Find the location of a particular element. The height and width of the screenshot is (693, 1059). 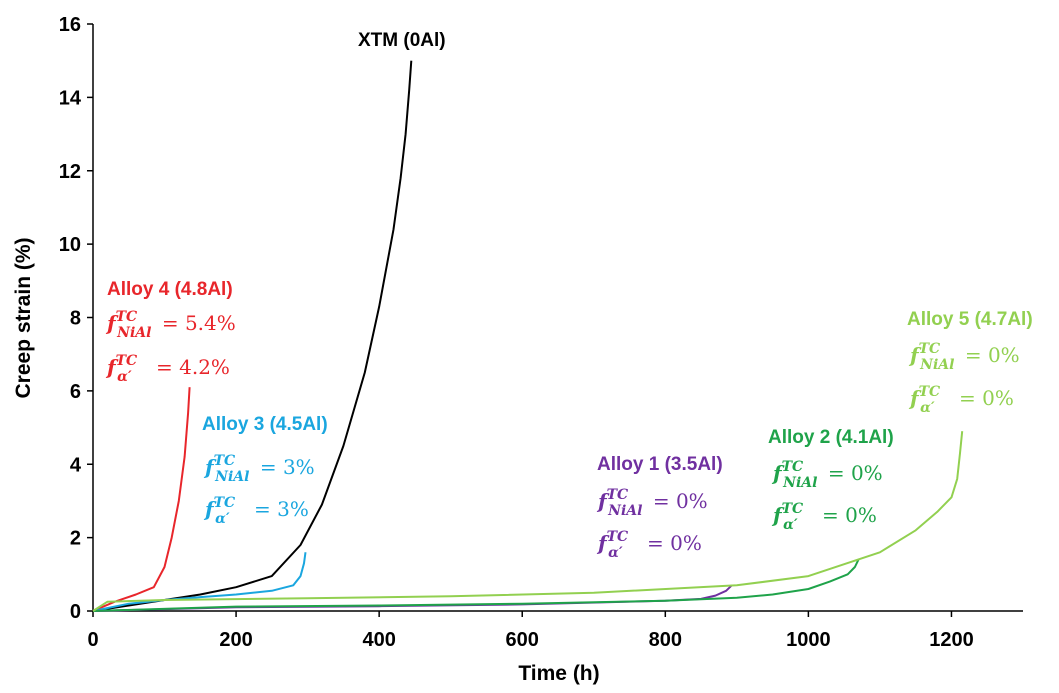

y-axis-title: Creep strain (%) is located at coordinates (23, 317).